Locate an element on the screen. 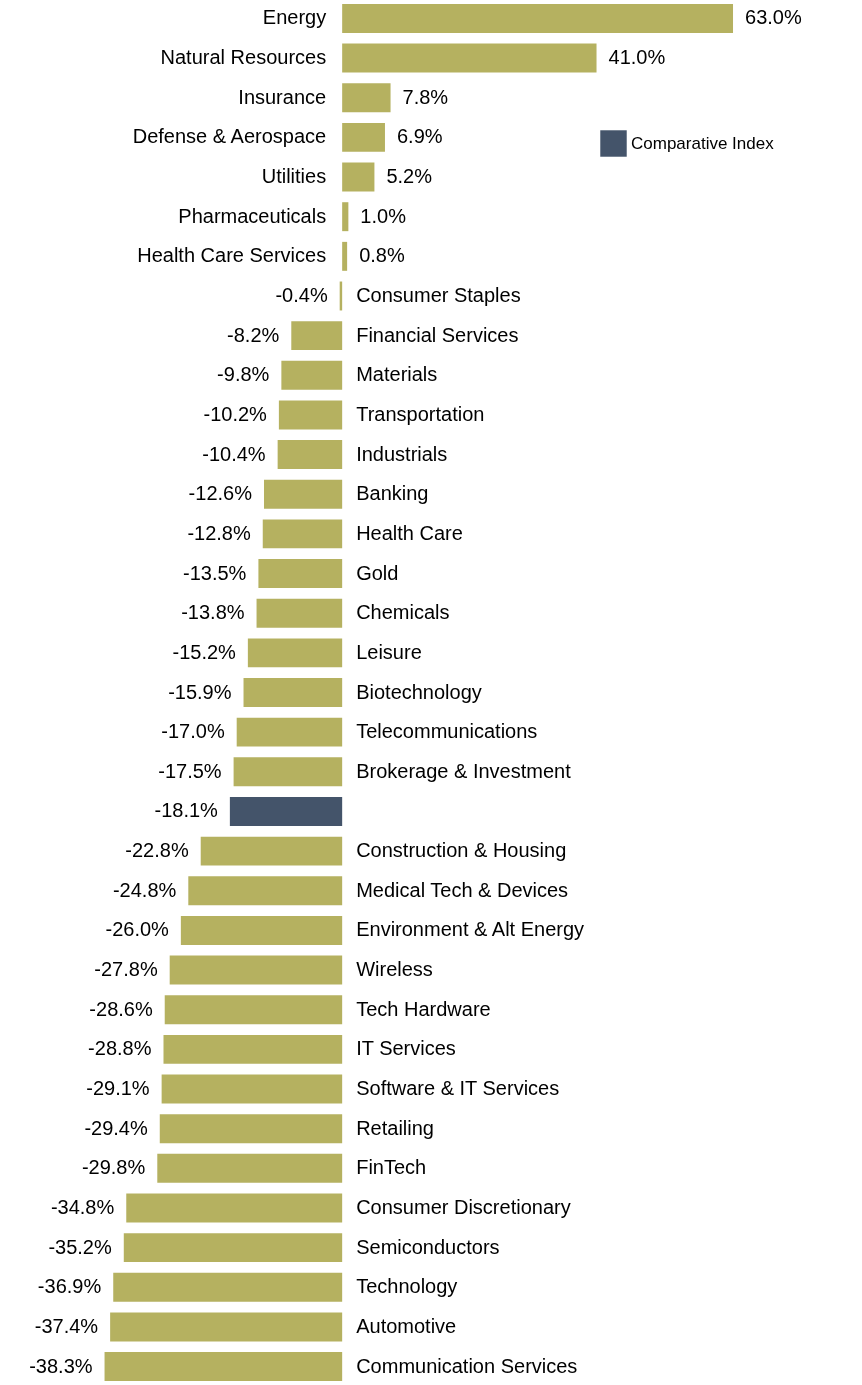  data-label: -27.8% is located at coordinates (126, 969).